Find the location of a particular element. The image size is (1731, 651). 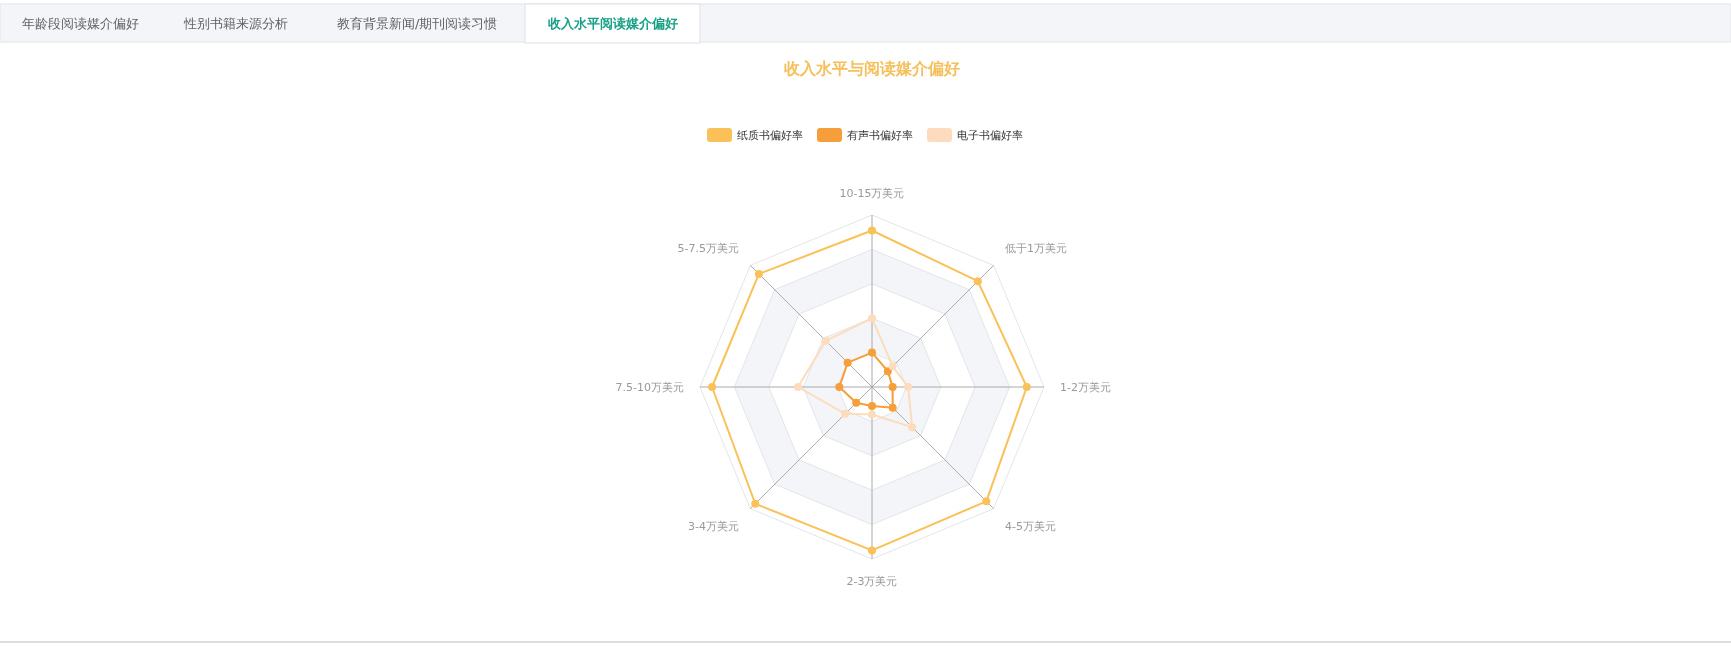

legend-label: 电子书偏好率 is located at coordinates (990, 135).